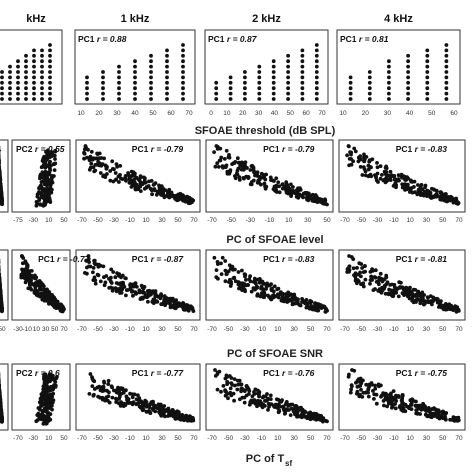 The image size is (474, 474). I want to click on x-tick-label: 50, so click(291, 113).